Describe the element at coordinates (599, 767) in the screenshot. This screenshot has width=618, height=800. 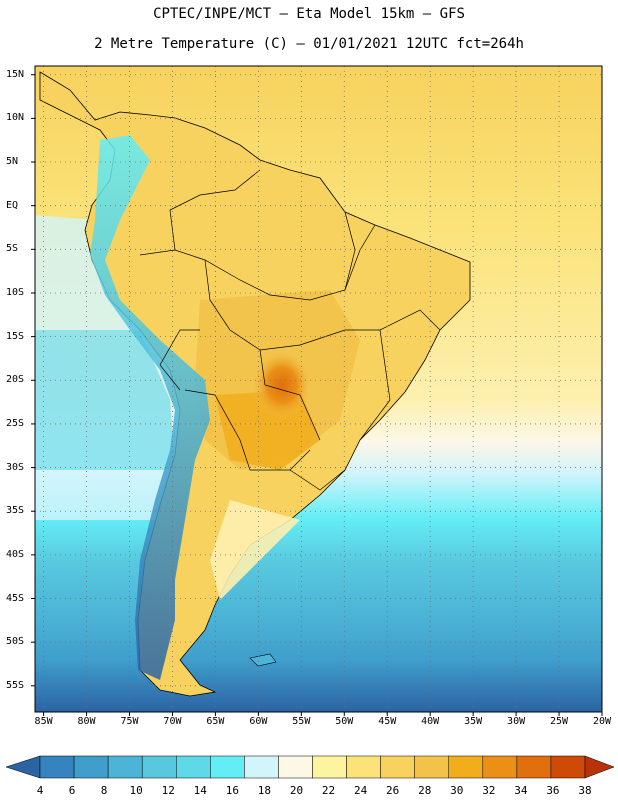
I see `colorbar-right-arrow` at that location.